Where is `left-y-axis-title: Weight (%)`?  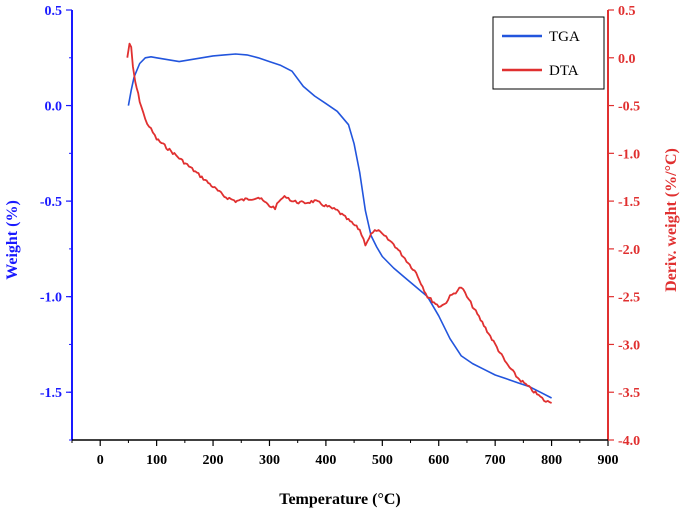
left-y-axis-title: Weight (%) is located at coordinates (12, 240).